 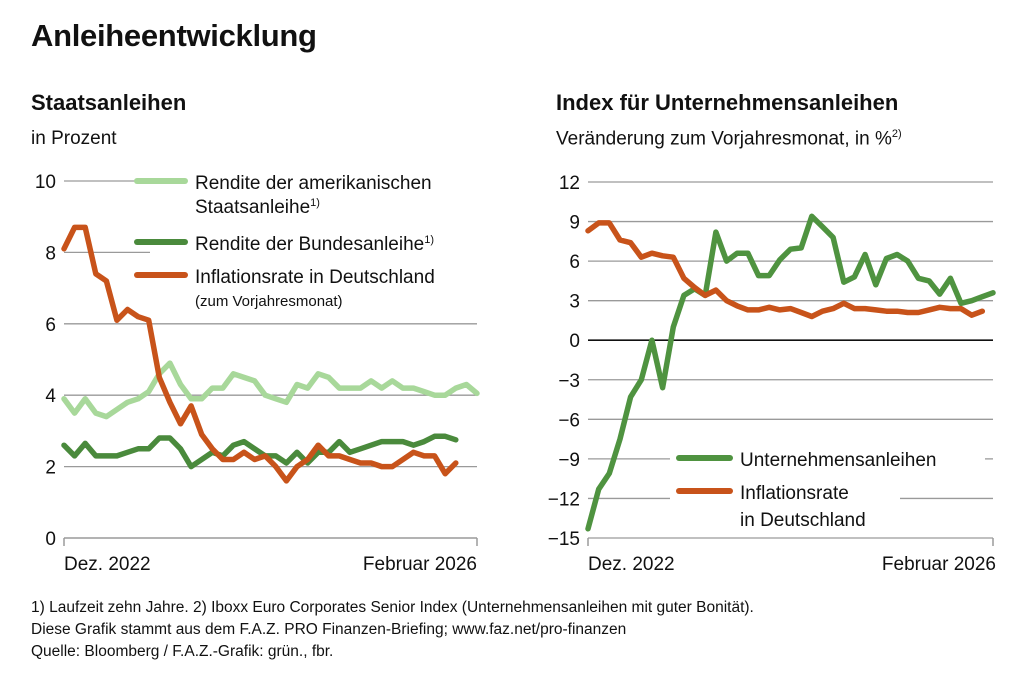 What do you see at coordinates (794, 493) in the screenshot?
I see `legend-label-inflation-right-line1: Inflationsrate` at bounding box center [794, 493].